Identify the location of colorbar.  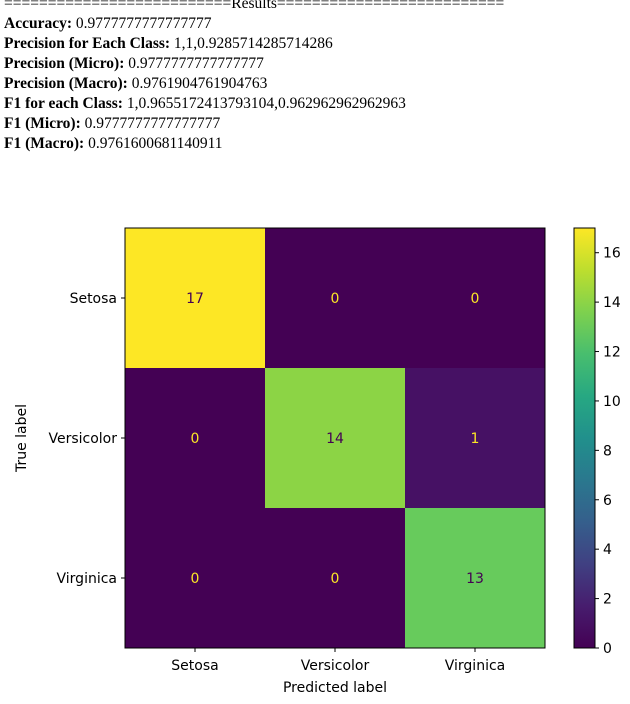
(584, 438).